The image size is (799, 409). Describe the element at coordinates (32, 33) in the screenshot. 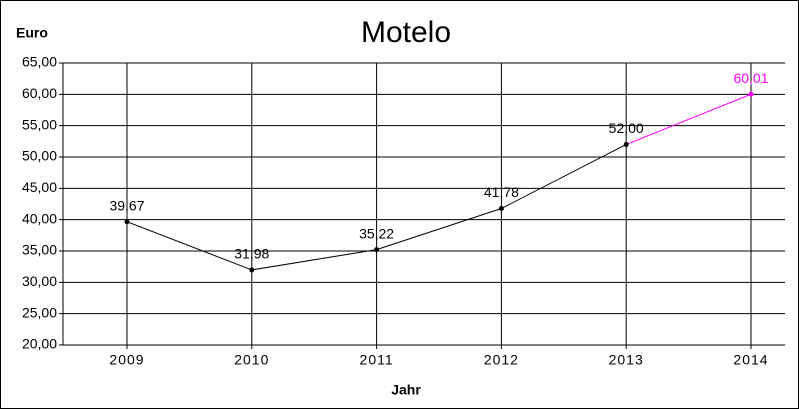

I see `y-axis-label: Euro` at that location.